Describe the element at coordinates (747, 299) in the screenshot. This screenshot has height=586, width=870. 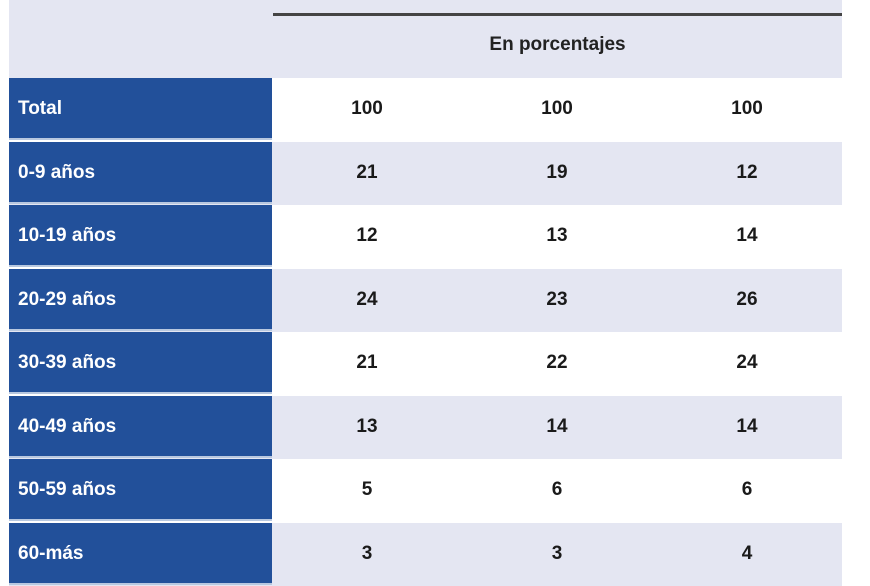
I see `table-cell: 26` at that location.